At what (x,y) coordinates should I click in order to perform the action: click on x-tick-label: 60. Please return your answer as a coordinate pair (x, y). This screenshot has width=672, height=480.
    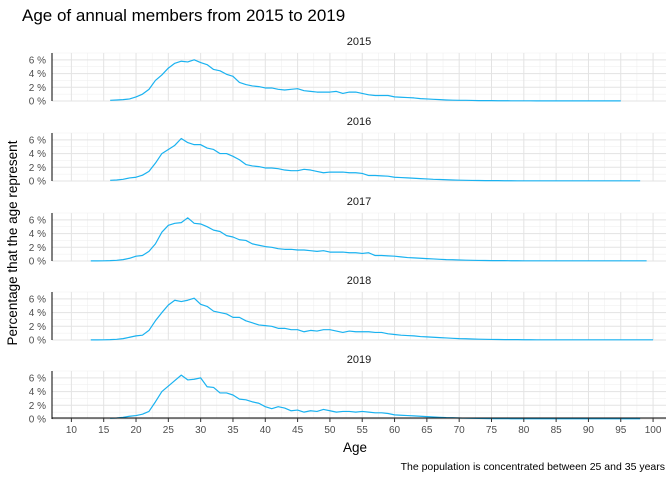
    Looking at the image, I should click on (395, 430).